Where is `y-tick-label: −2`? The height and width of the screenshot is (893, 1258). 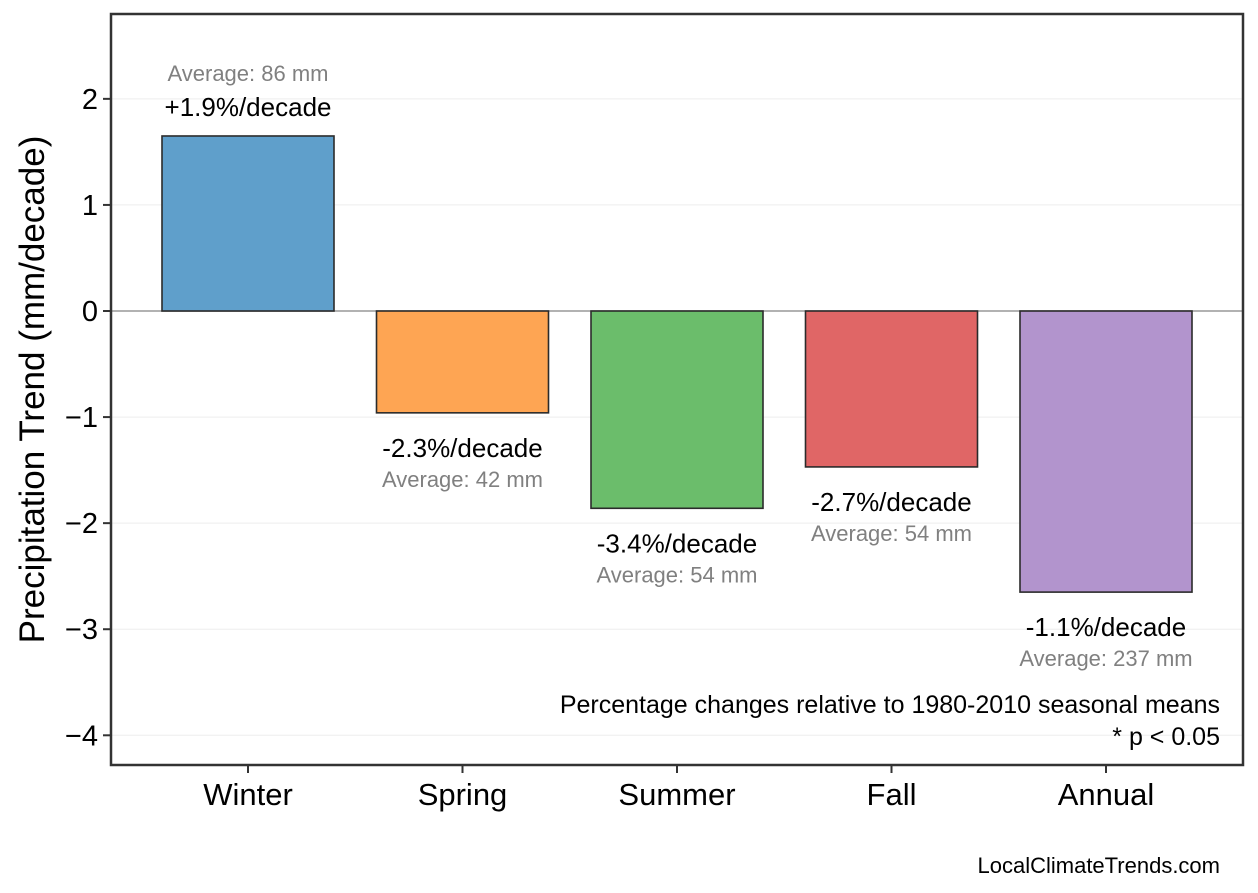 y-tick-label: −2 is located at coordinates (81, 524).